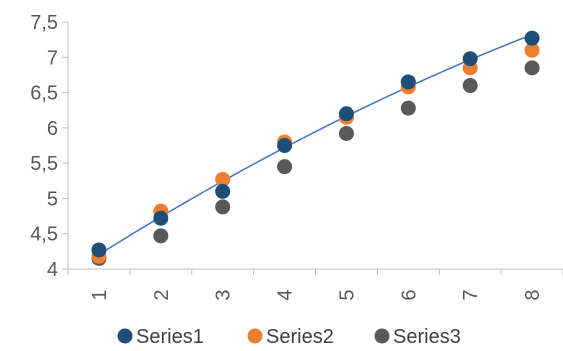 This screenshot has width=563, height=351. What do you see at coordinates (52, 129) in the screenshot?
I see `y-tick-label: 6` at bounding box center [52, 129].